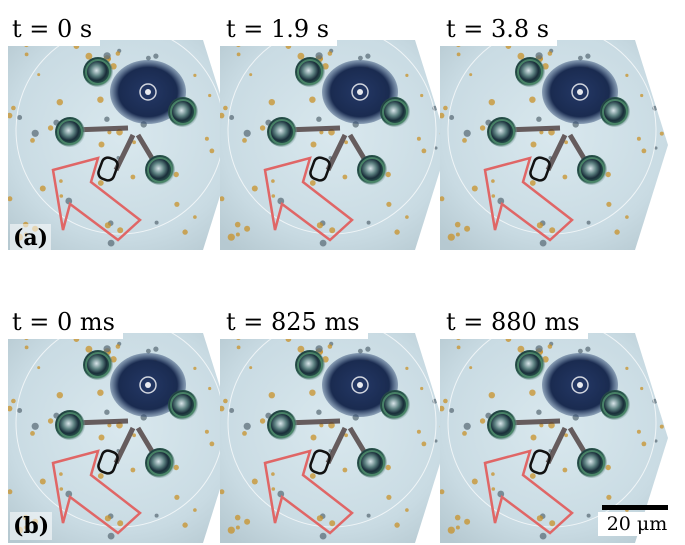 This screenshot has height=545, width=685. I want to click on row-label-a: (a), so click(31, 238).